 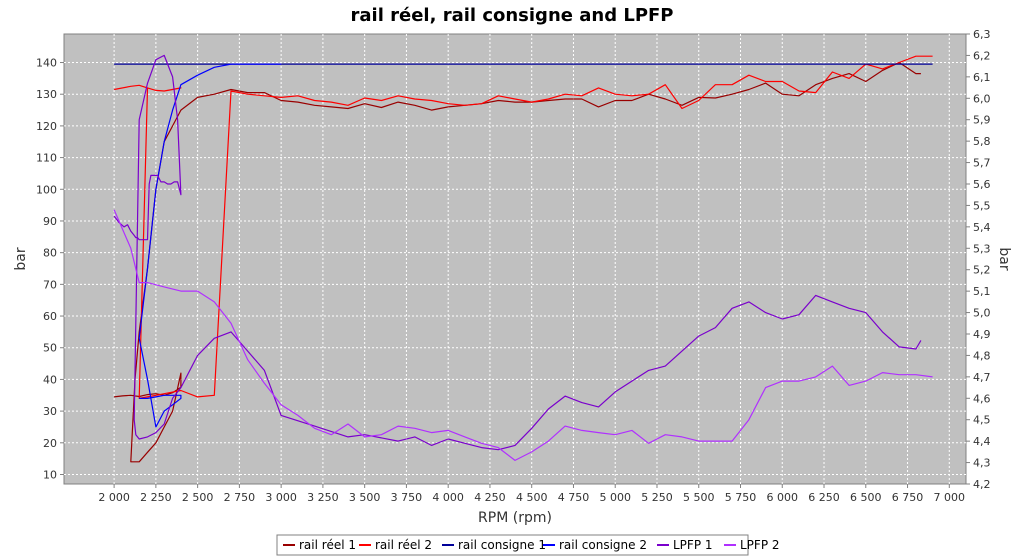 What do you see at coordinates (532, 497) in the screenshot?
I see `x-tick-label: 4 500` at bounding box center [532, 497].